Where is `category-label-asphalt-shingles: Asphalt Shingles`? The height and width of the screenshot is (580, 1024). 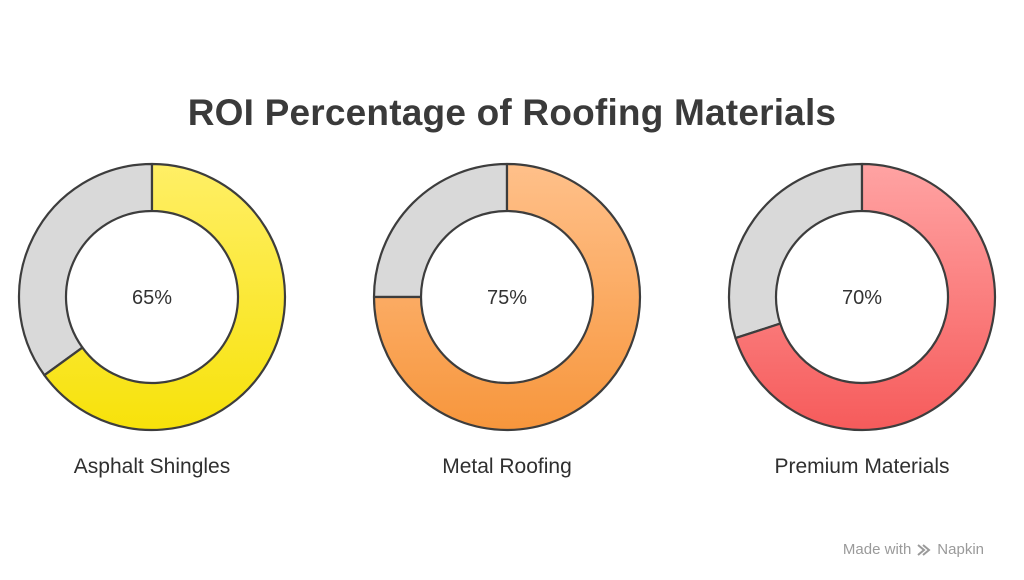
category-label-asphalt-shingles: Asphalt Shingles is located at coordinates (152, 466).